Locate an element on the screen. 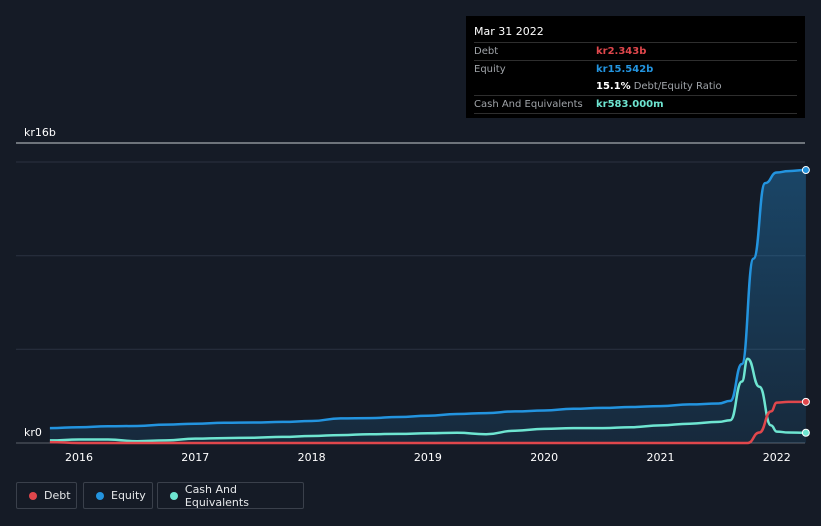  endpoint-marker-equity is located at coordinates (805, 170).